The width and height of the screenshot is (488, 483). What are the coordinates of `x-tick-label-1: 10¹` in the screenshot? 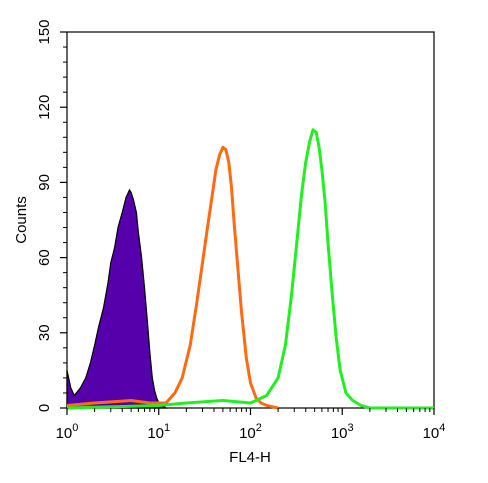 It's located at (158, 432).